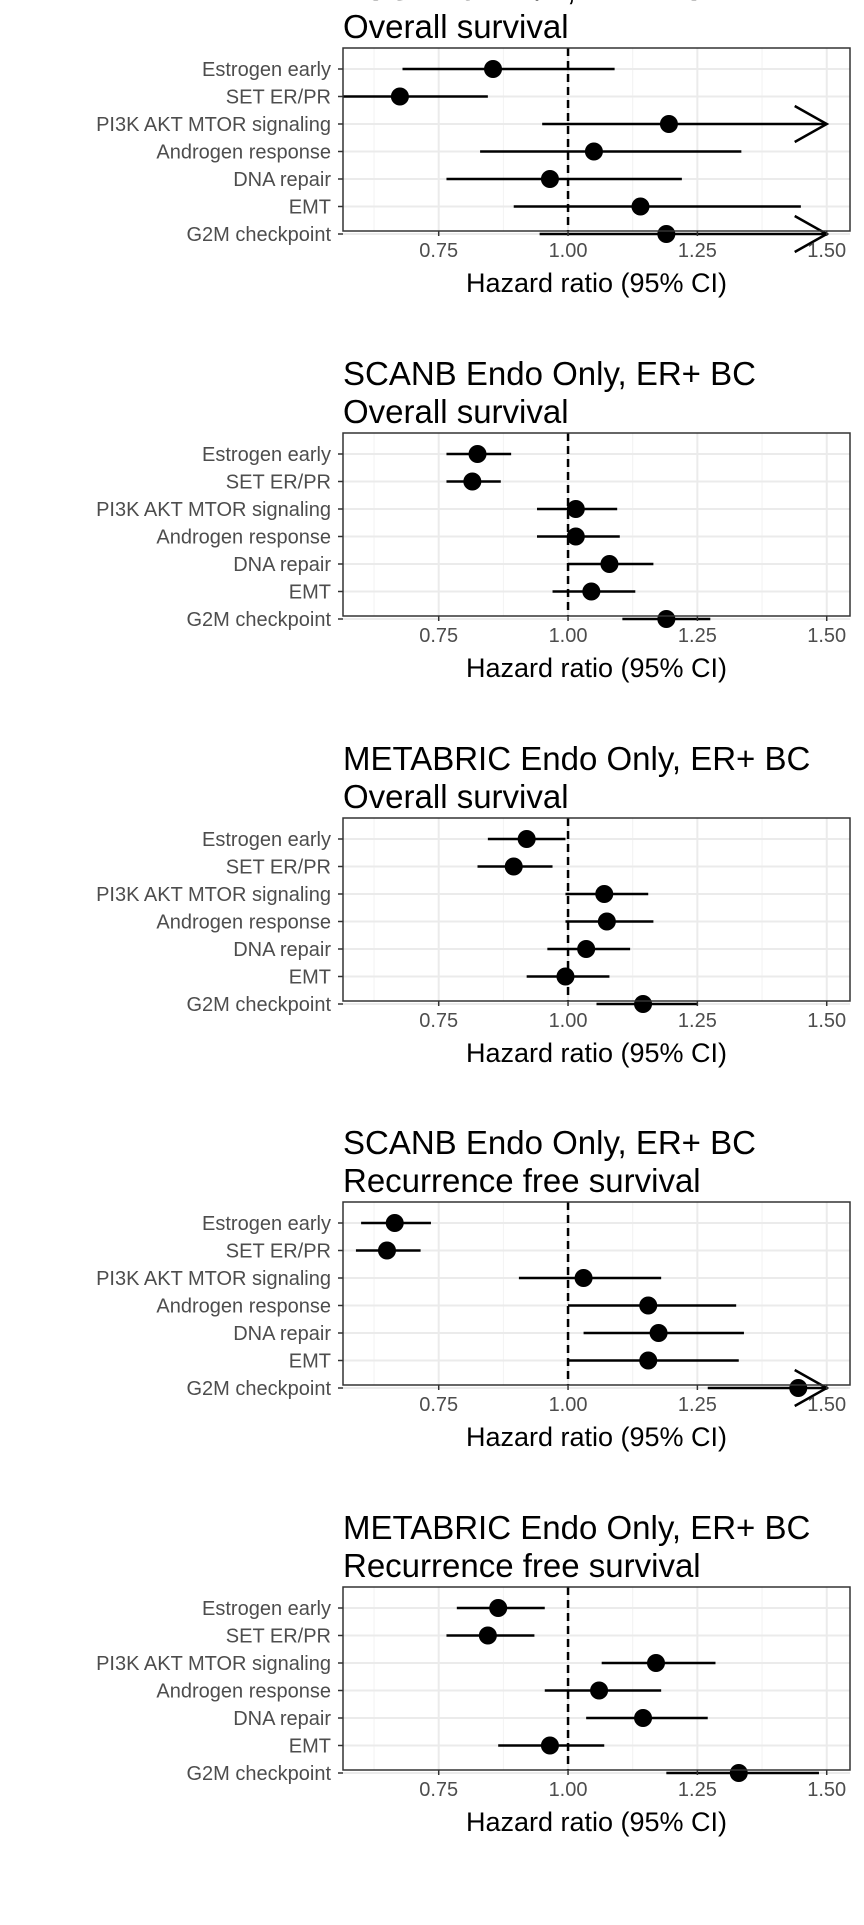 Image resolution: width=864 pixels, height=1925 pixels. What do you see at coordinates (576, 758) in the screenshot?
I see `panel-title: METABRIC Endo Only, ER+ BC` at bounding box center [576, 758].